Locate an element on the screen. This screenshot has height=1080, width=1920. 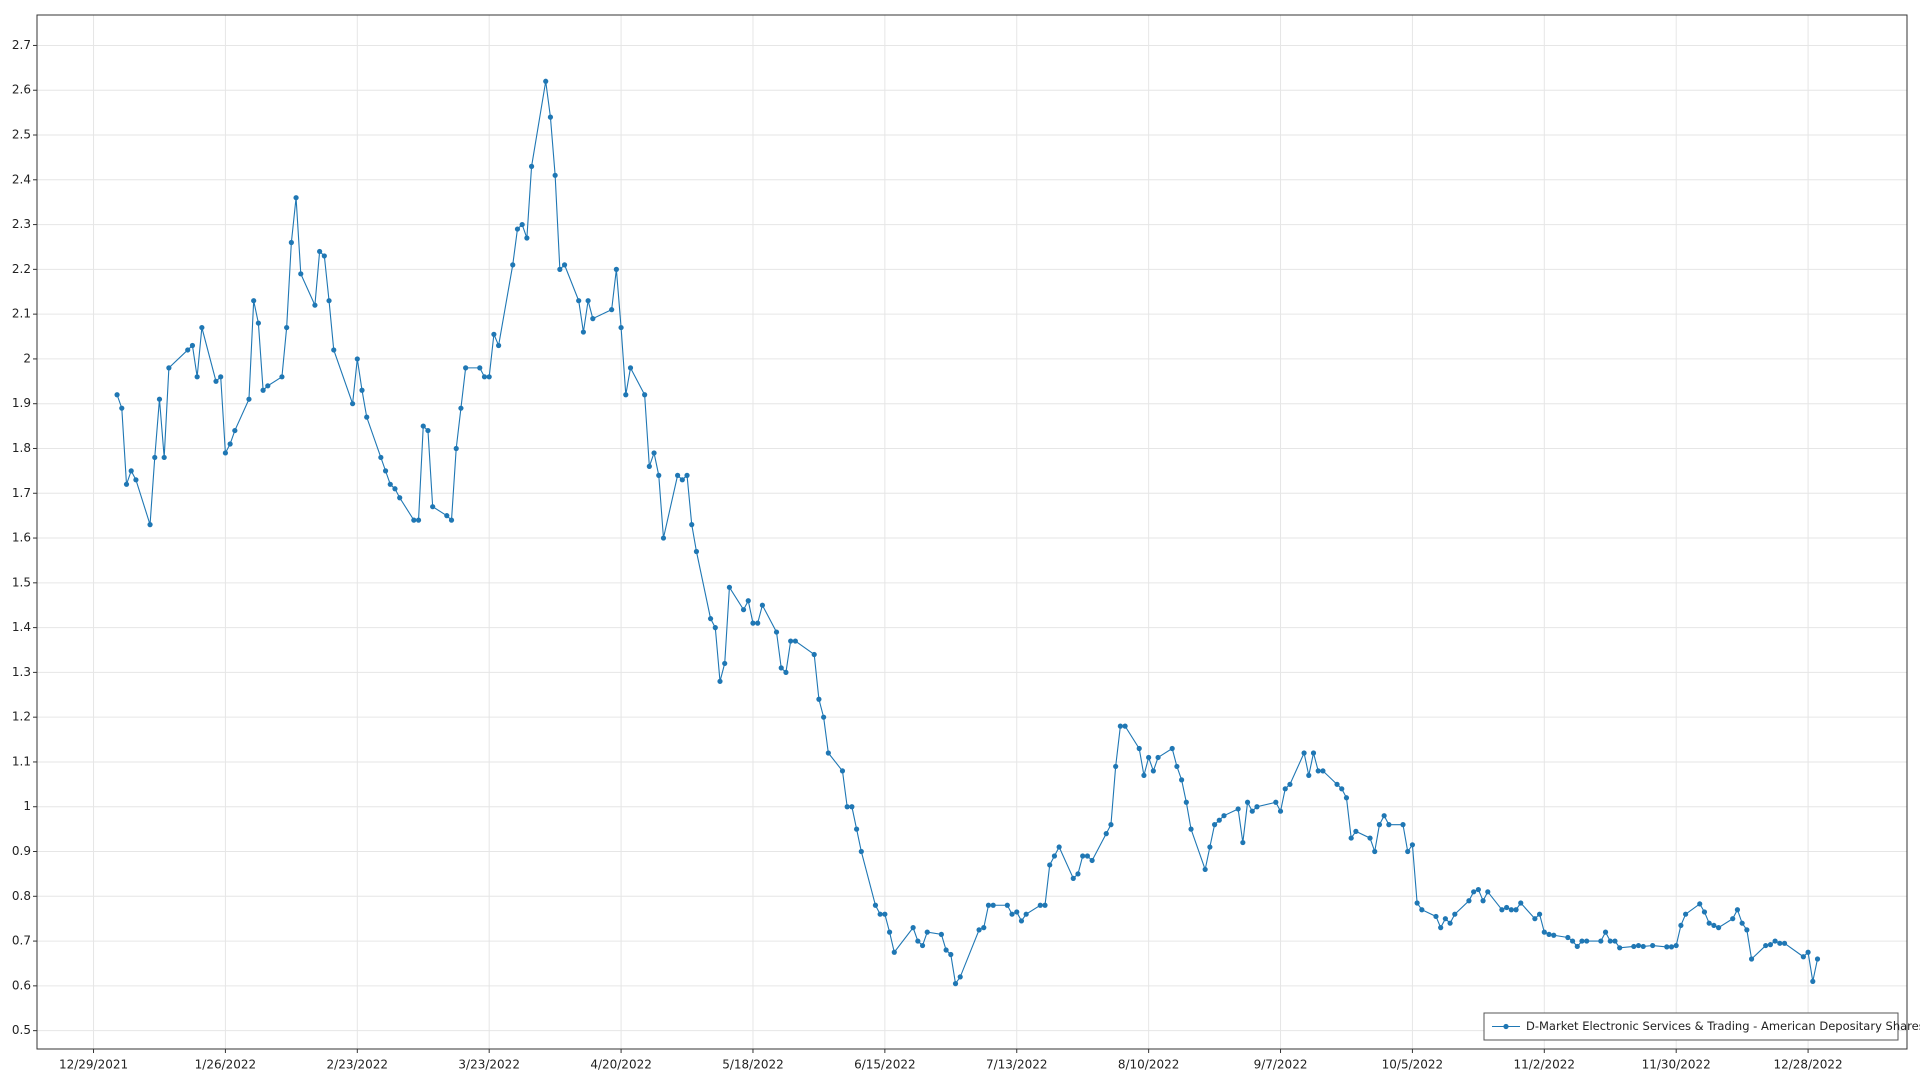
x-tick-label: 11/30/2022 is located at coordinates (1676, 1065).